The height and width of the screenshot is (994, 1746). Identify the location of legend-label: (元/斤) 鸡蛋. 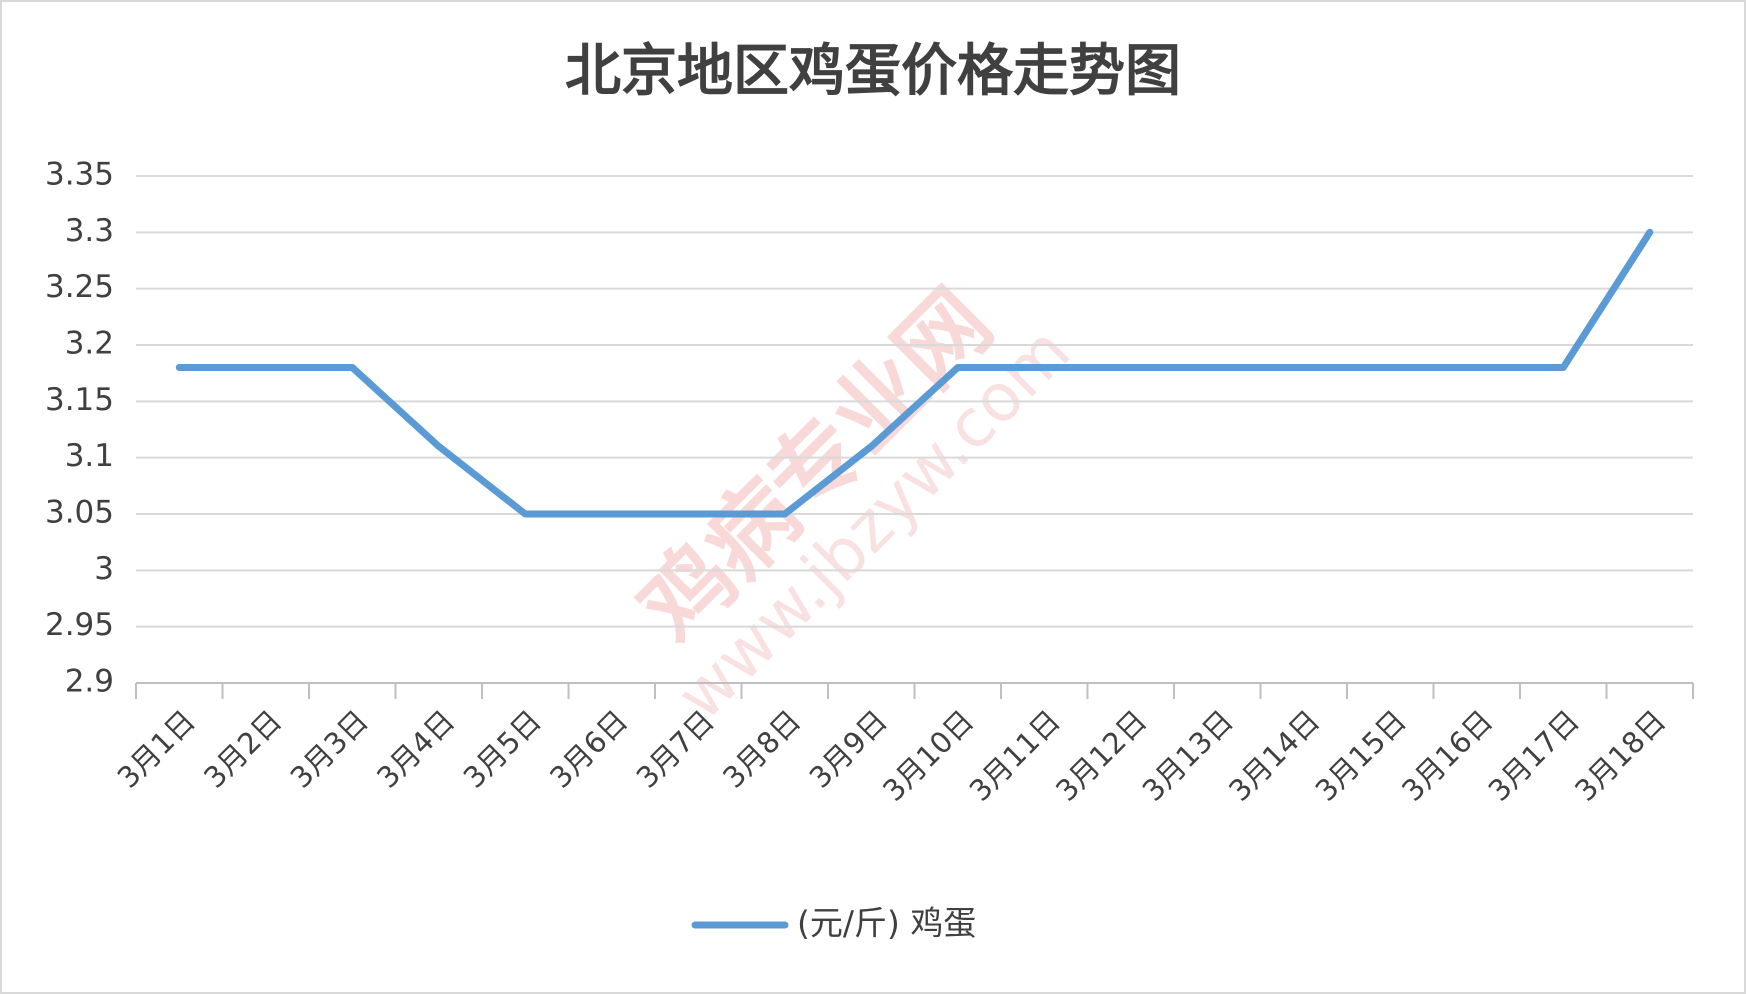
(886, 923).